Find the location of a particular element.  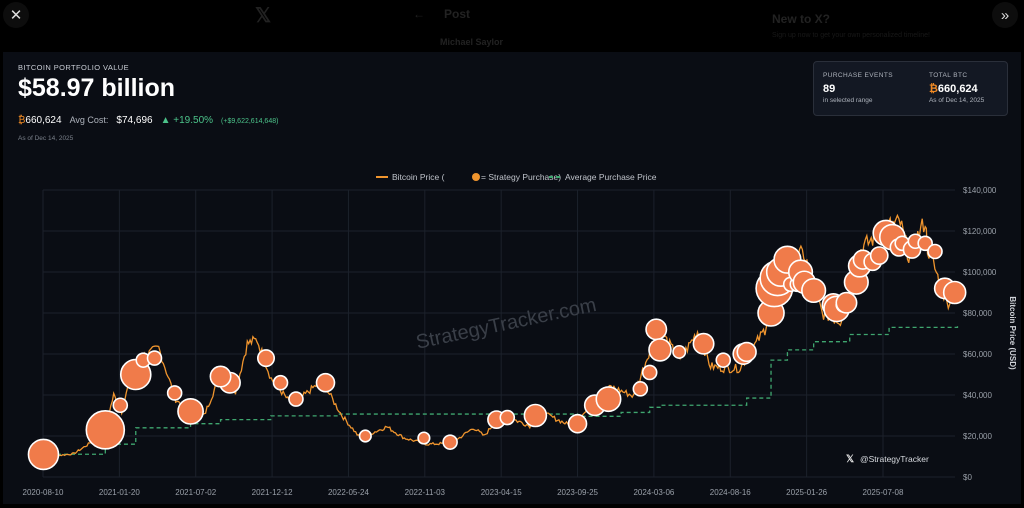

total-btc-sub: As of Dec 14, 2025 is located at coordinates (956, 100).